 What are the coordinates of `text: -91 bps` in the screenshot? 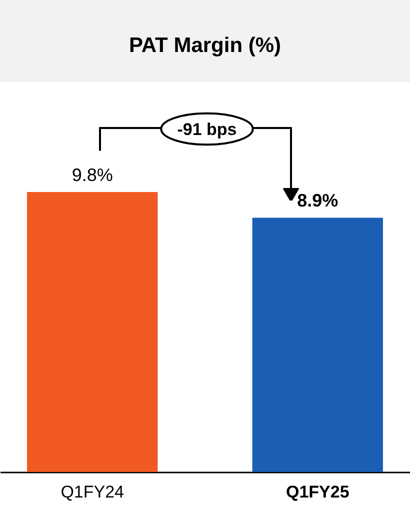 It's located at (207, 129).